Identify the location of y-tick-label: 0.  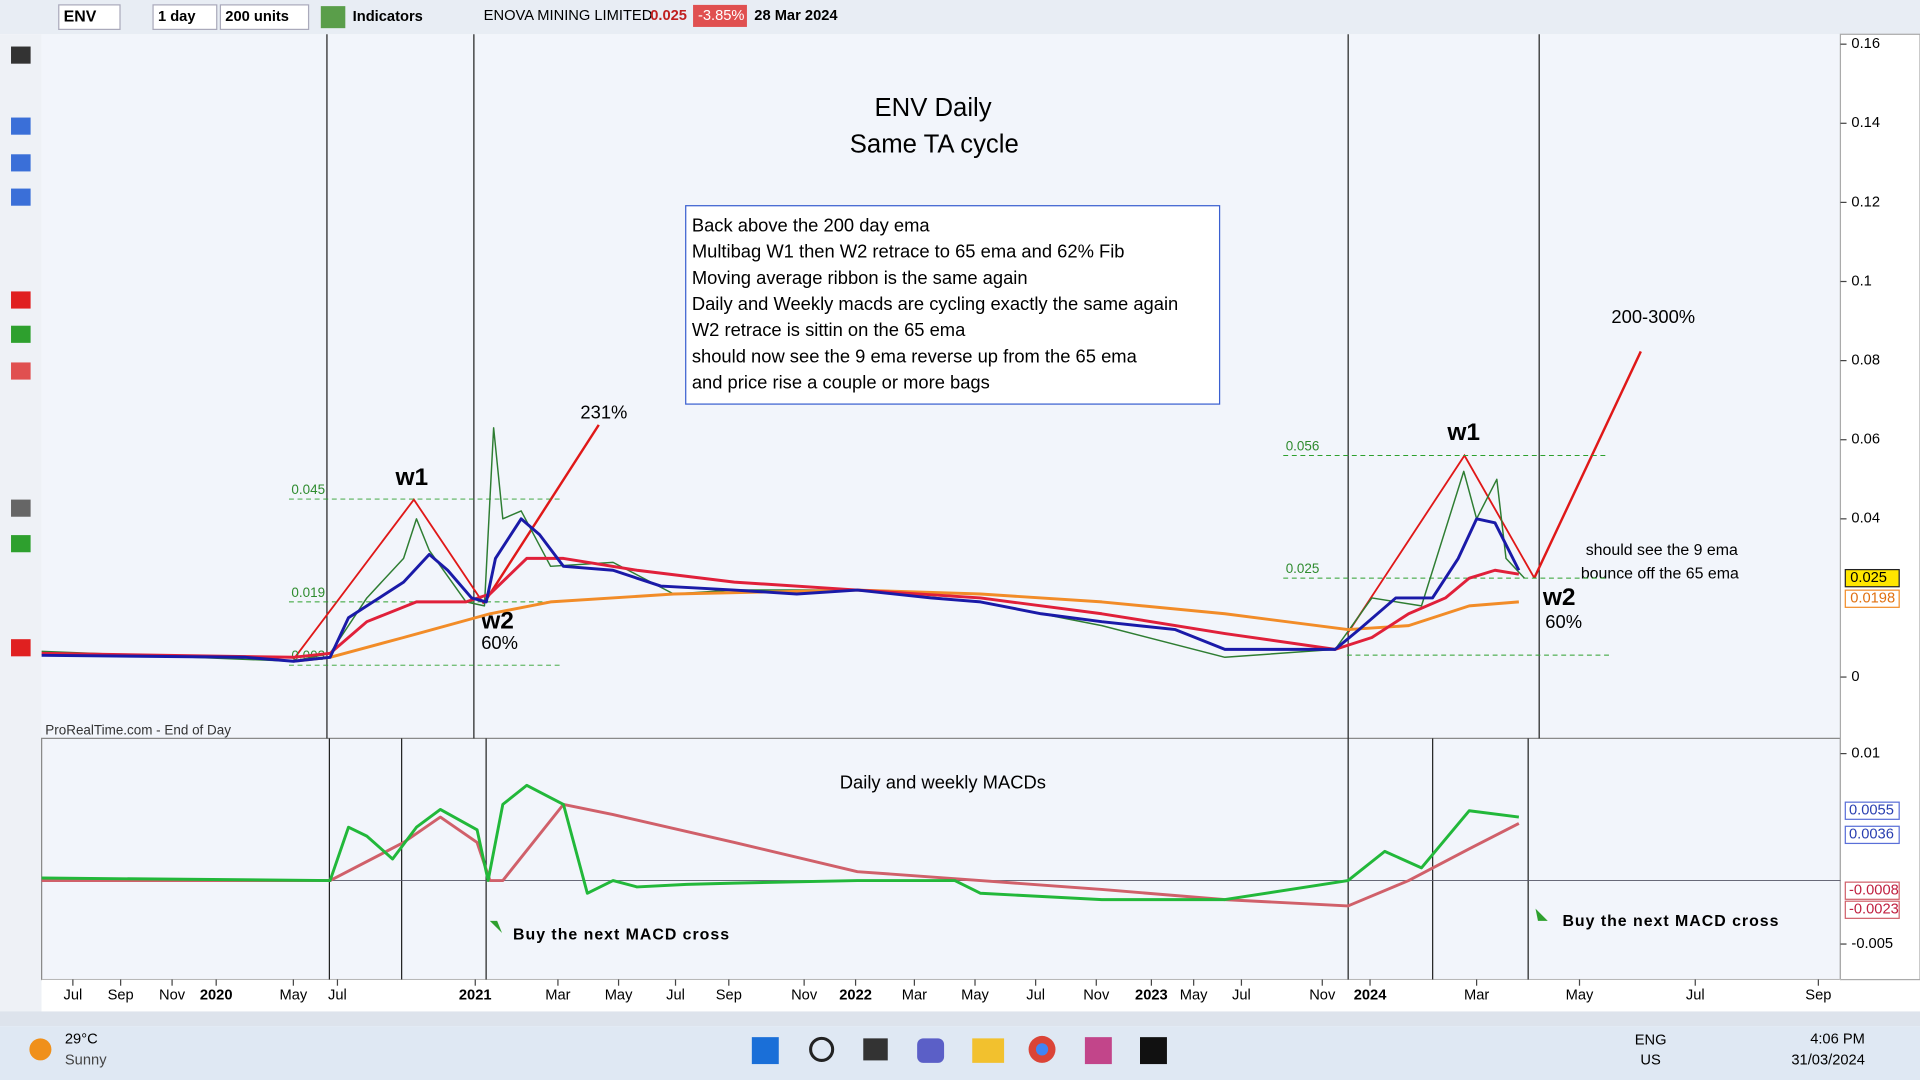
(1855, 677).